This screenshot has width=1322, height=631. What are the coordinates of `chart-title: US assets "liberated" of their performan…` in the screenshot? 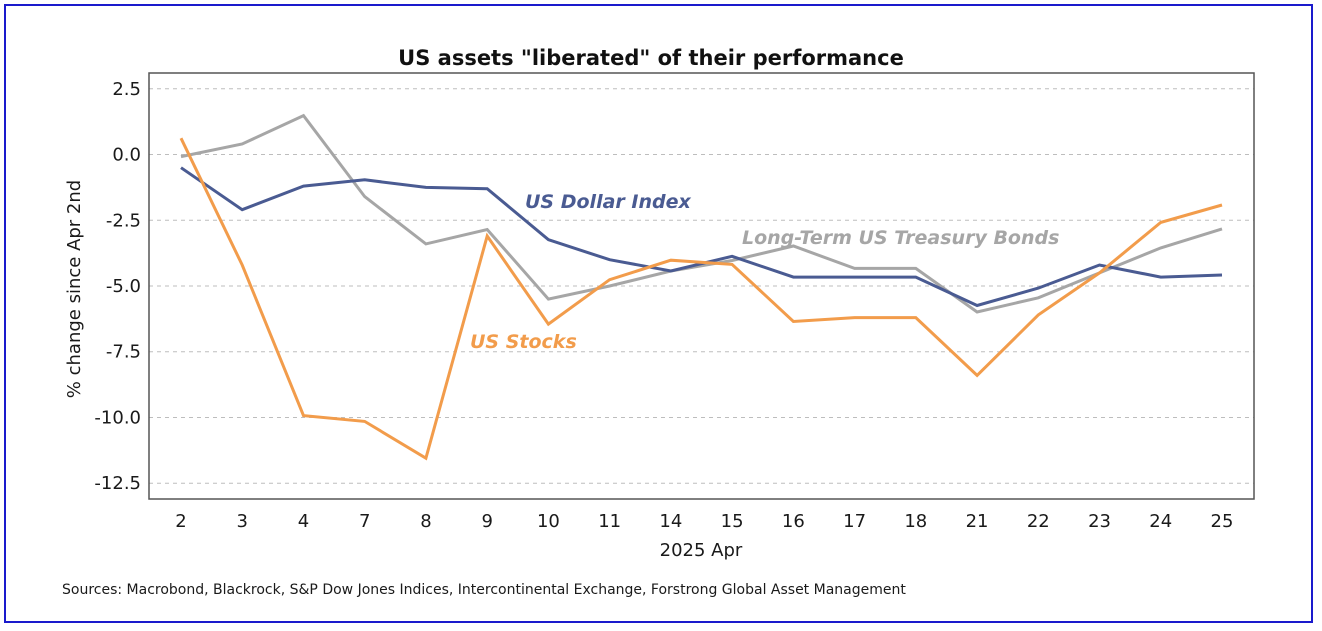 It's located at (651, 58).